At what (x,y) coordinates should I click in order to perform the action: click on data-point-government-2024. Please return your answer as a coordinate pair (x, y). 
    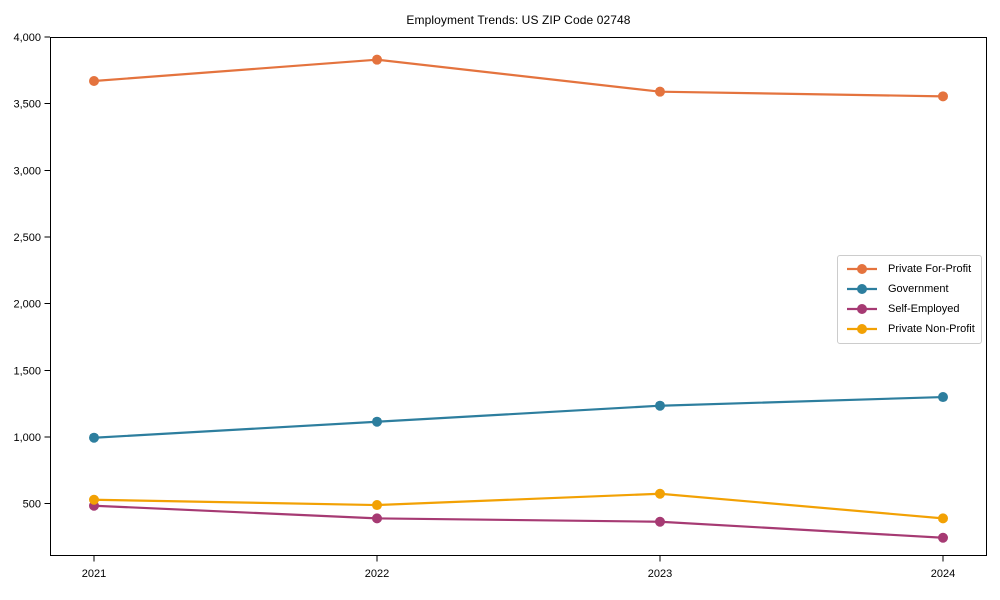
    Looking at the image, I should click on (943, 397).